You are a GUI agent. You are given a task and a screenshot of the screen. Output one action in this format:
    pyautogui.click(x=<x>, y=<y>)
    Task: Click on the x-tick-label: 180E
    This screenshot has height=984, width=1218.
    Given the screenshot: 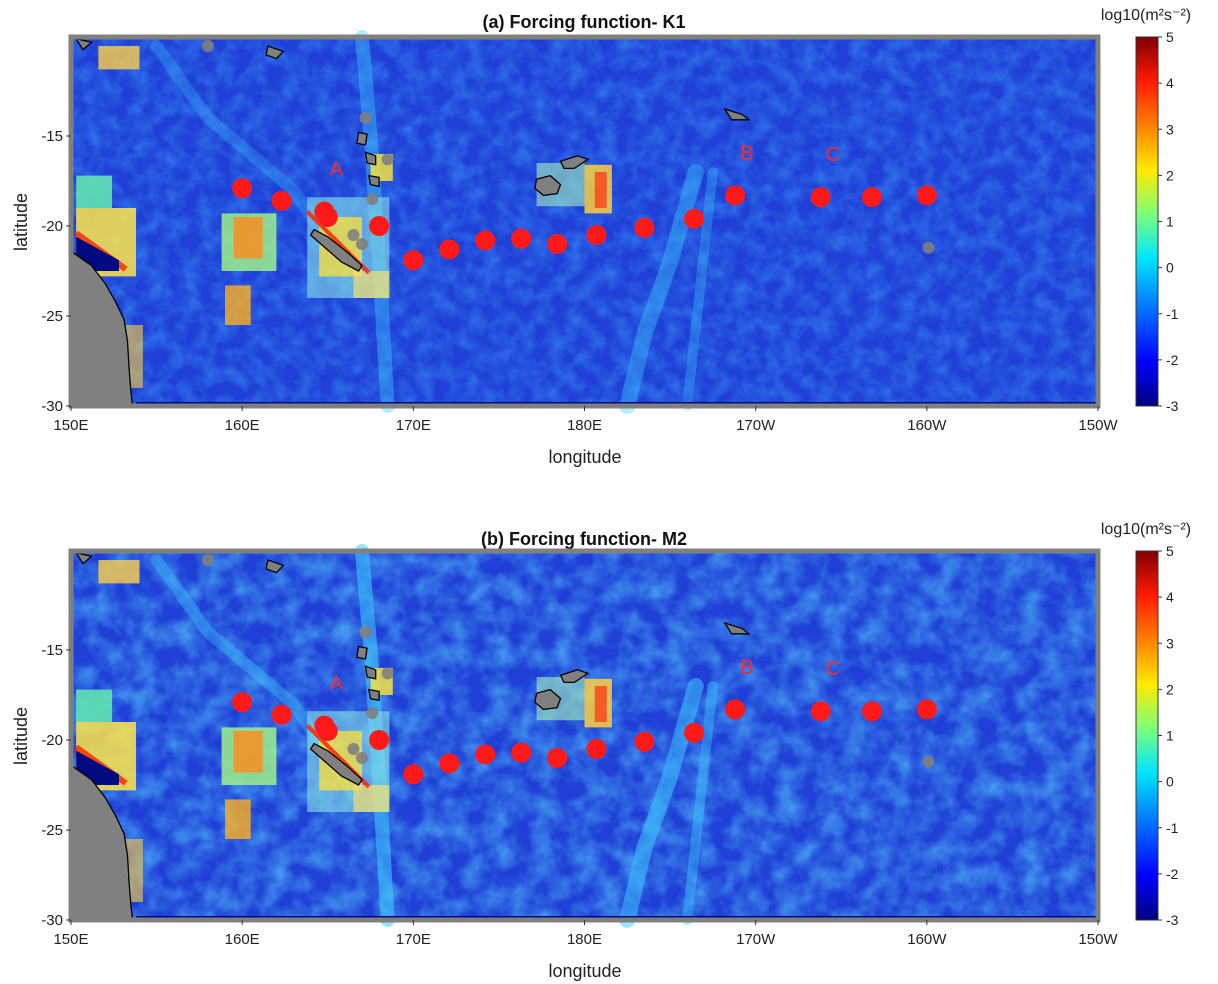 What is the action you would take?
    pyautogui.click(x=584, y=425)
    